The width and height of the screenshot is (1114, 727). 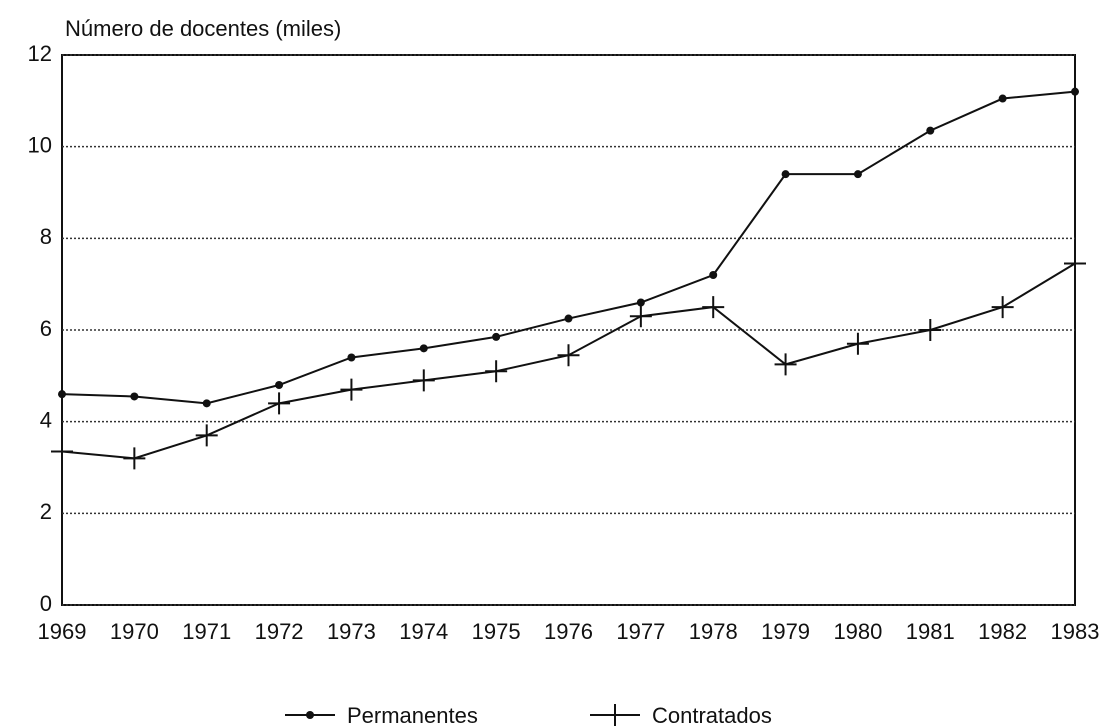 What do you see at coordinates (496, 631) in the screenshot?
I see `x-tick-label: 1975` at bounding box center [496, 631].